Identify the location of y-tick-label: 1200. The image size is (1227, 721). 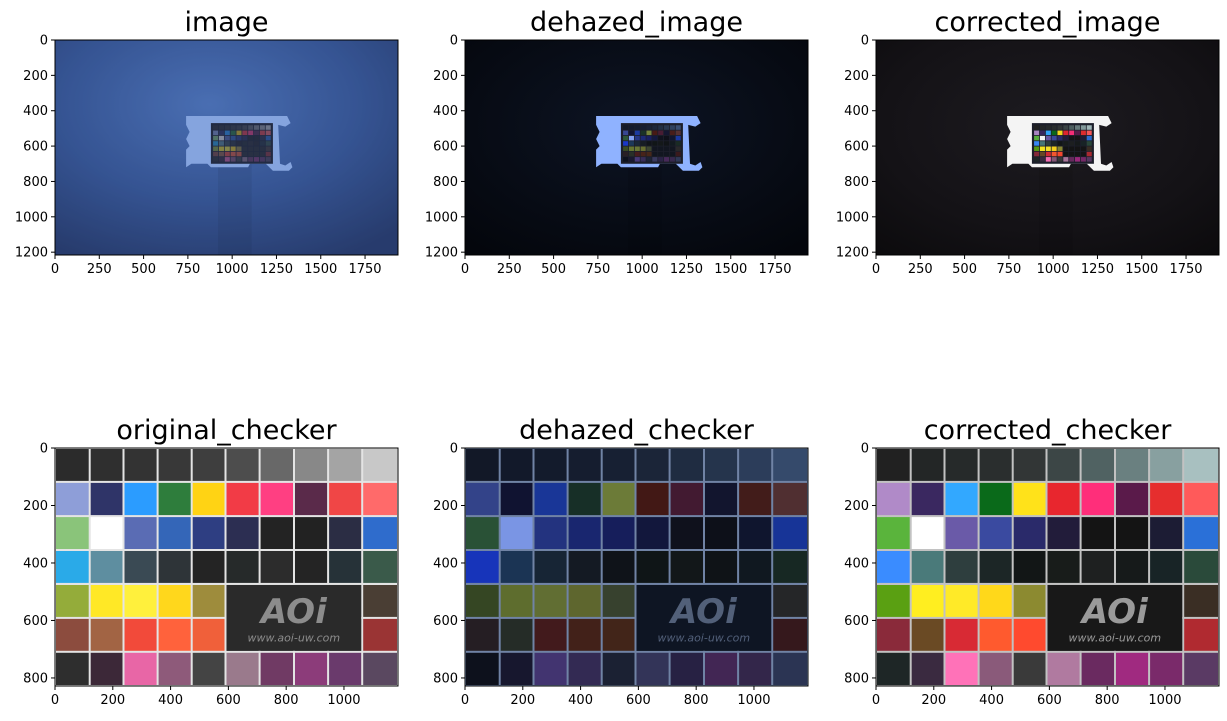
(441, 253).